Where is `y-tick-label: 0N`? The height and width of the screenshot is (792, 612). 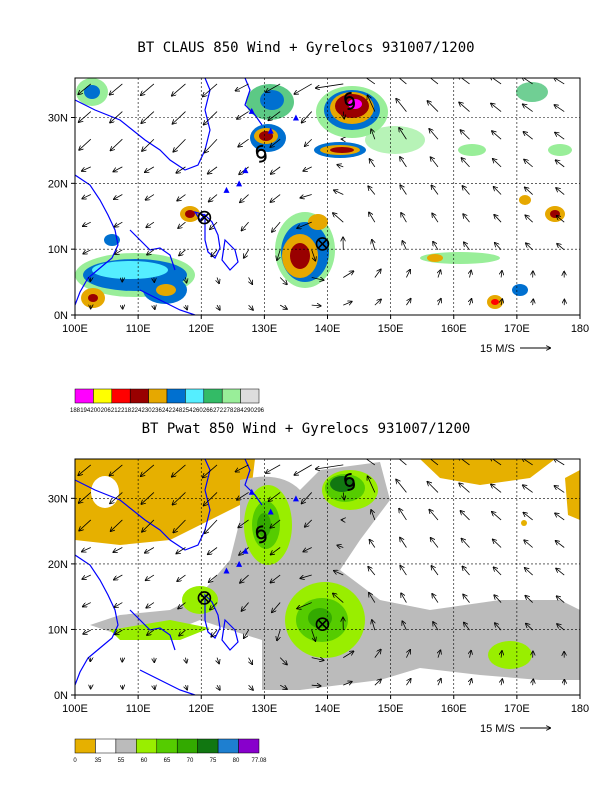 y-tick-label: 0N is located at coordinates (61, 696).